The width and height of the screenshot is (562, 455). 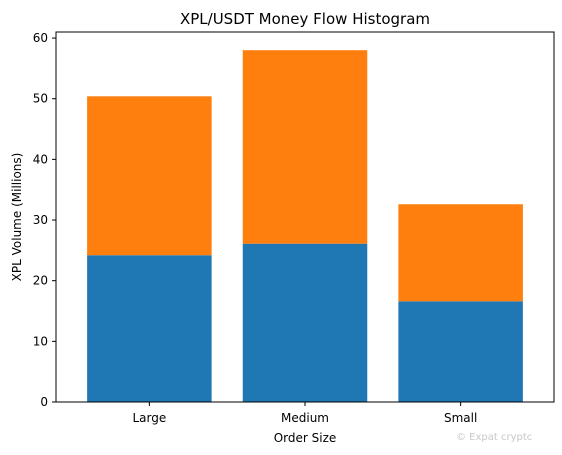 I want to click on chart-title: XPL/USDT Money Flow Histogram, so click(x=305, y=19).